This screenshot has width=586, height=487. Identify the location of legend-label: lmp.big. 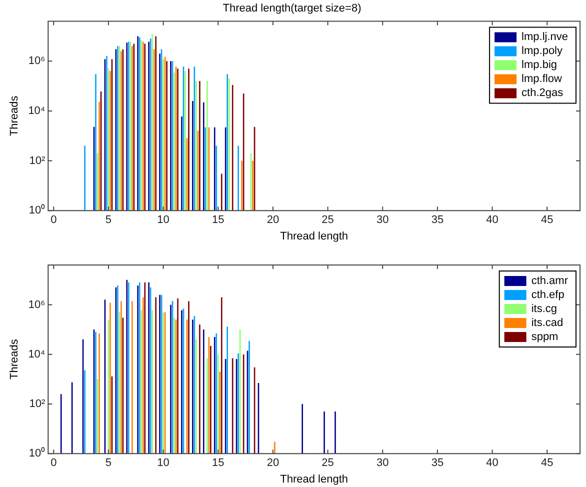
(540, 65).